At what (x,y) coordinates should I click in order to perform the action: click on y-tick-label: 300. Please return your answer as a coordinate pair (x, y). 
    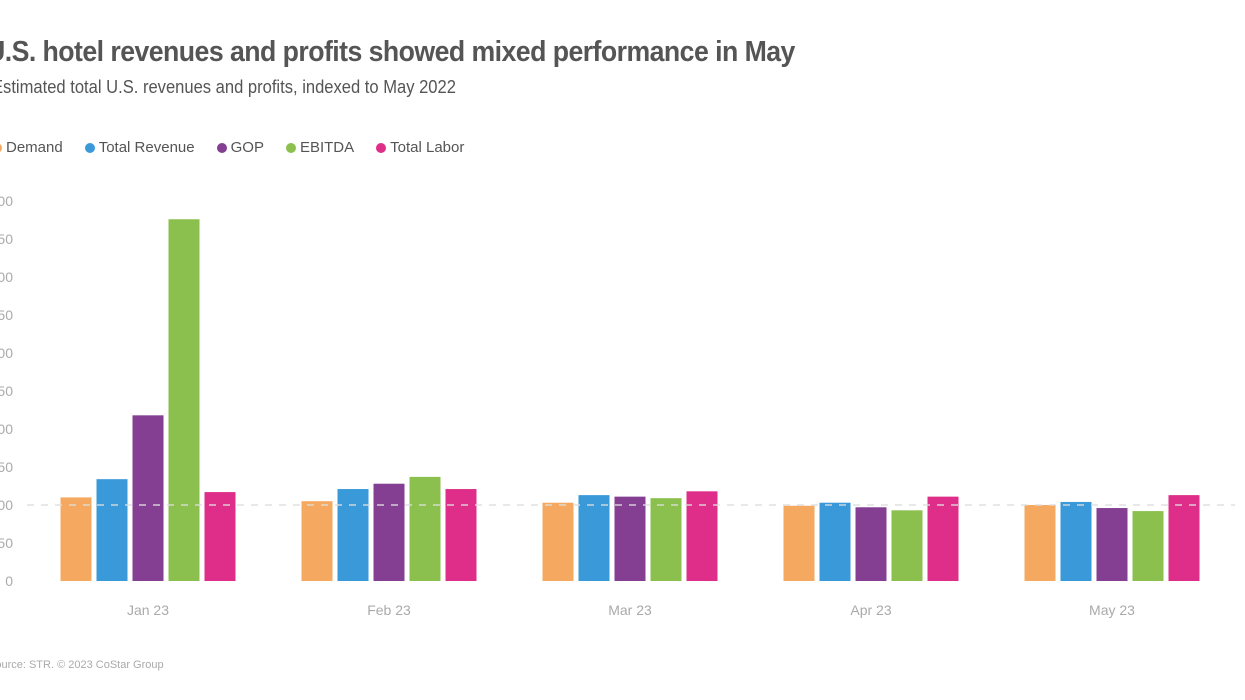
    Looking at the image, I should click on (6, 353).